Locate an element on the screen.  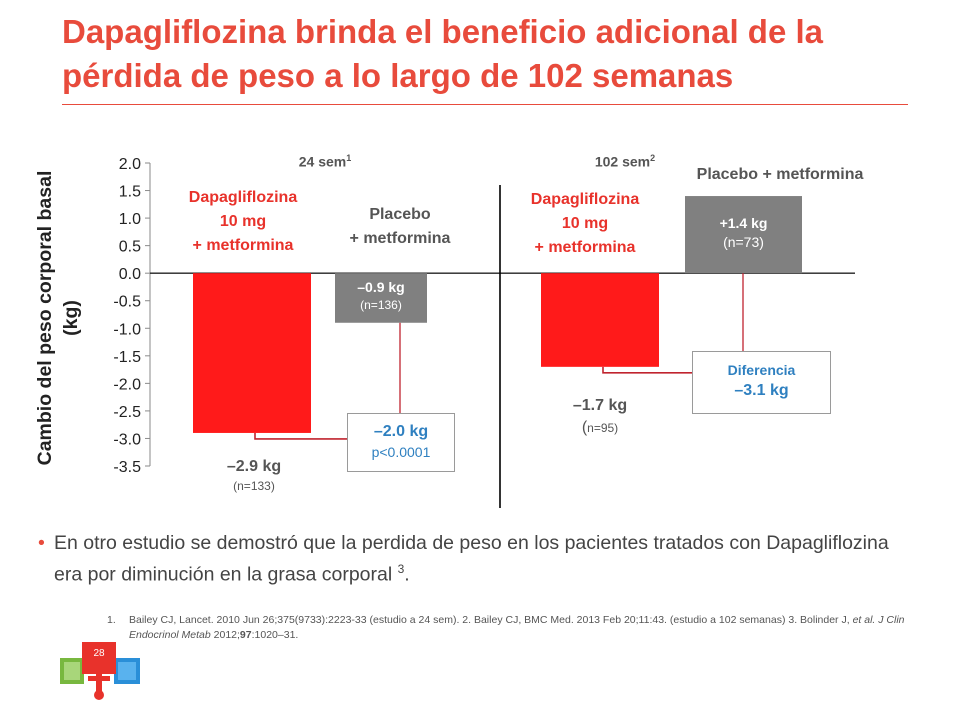
y-tick-label: 0.5 is located at coordinates (130, 247).